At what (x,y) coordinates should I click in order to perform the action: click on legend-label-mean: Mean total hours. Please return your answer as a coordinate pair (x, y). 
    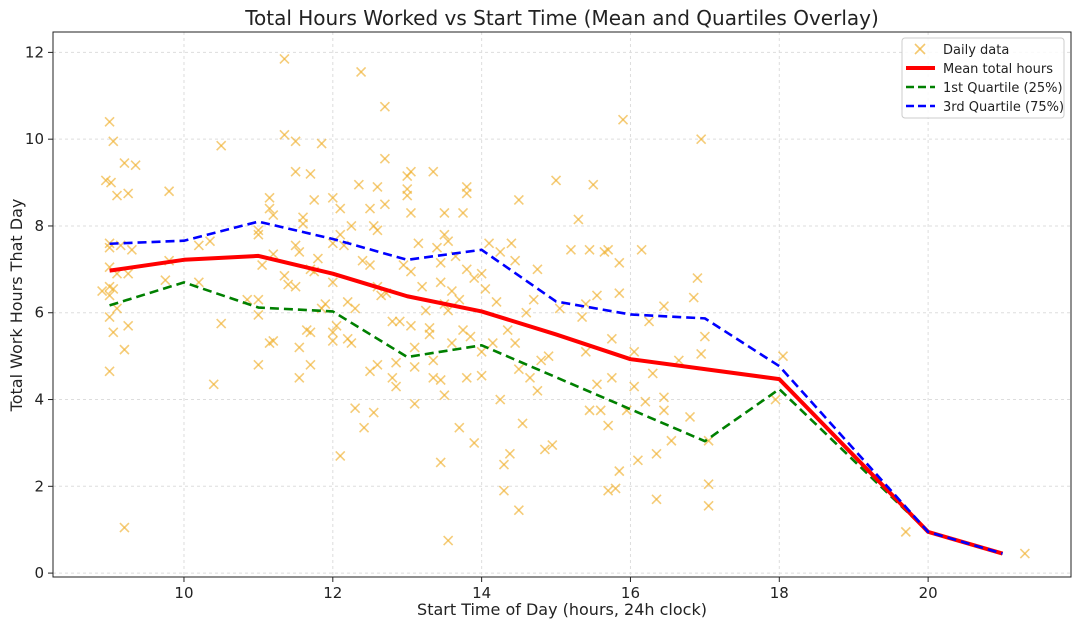
    Looking at the image, I should click on (998, 69).